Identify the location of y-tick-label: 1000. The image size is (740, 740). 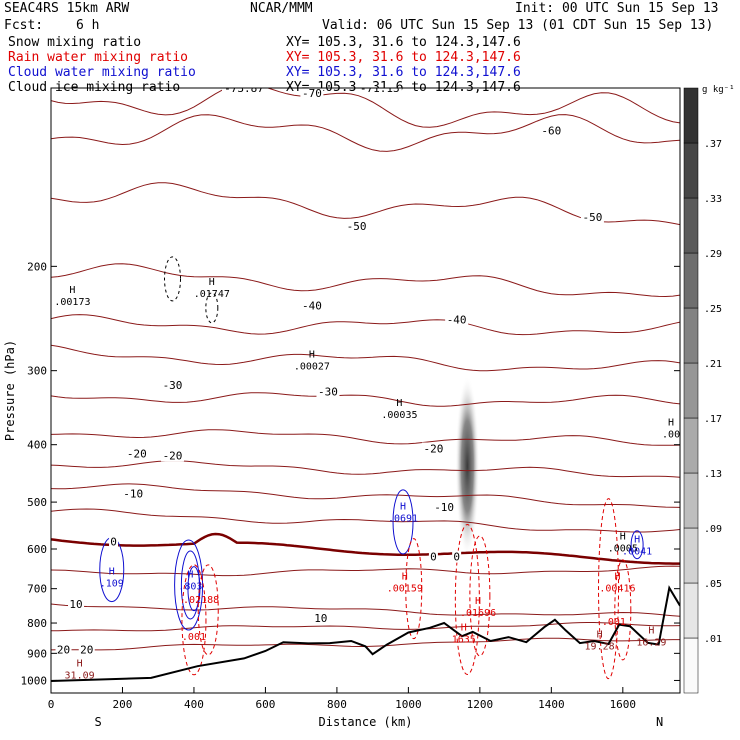
(34, 680).